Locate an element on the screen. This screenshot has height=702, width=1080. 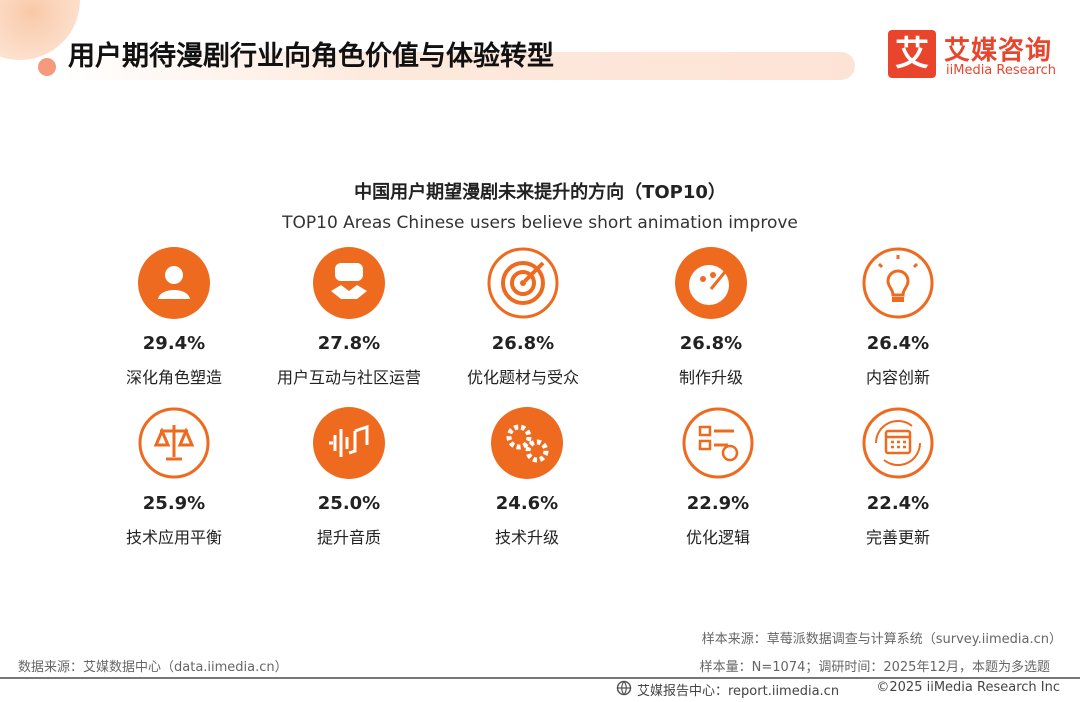
item: 27.8% 用户互动与社区运营 is located at coordinates (349, 316).